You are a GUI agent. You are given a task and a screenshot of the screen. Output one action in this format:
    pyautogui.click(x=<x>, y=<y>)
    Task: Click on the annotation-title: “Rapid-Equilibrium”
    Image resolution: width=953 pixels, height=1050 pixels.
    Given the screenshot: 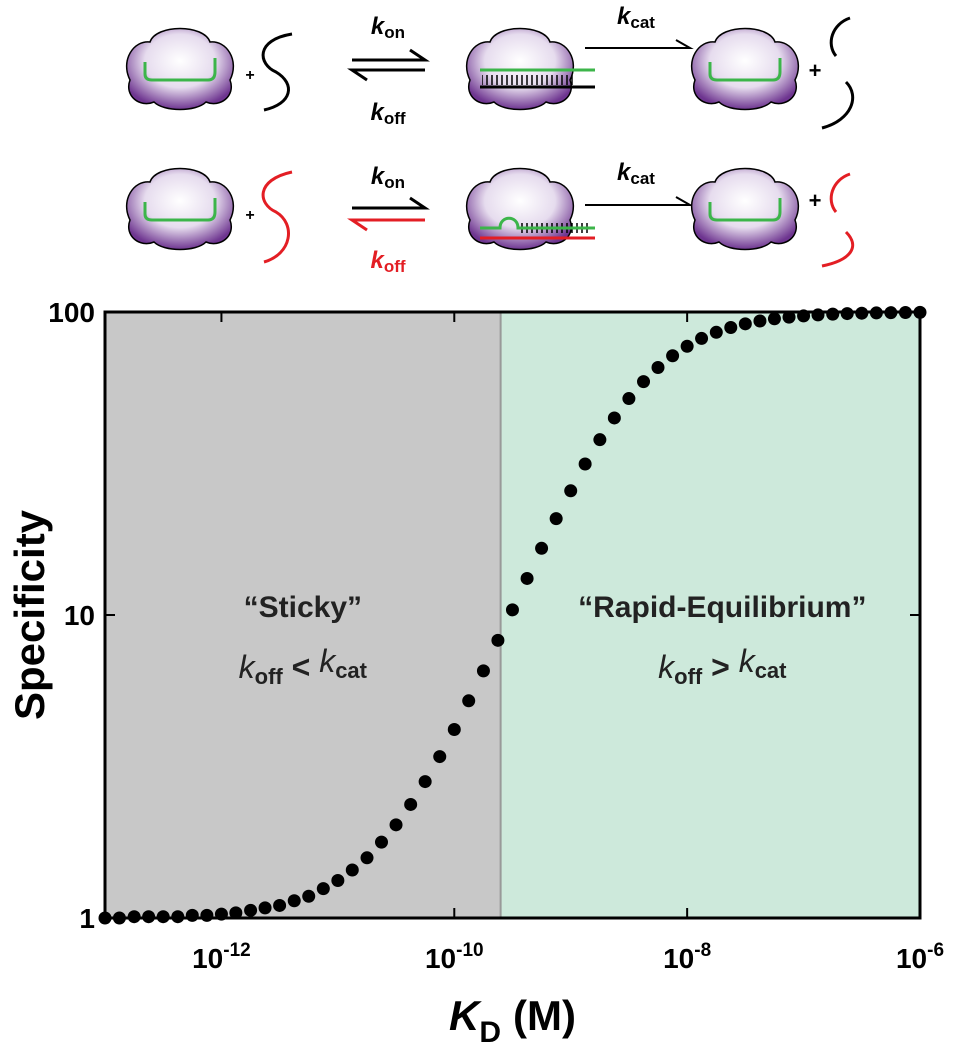 What is the action you would take?
    pyautogui.click(x=722, y=607)
    